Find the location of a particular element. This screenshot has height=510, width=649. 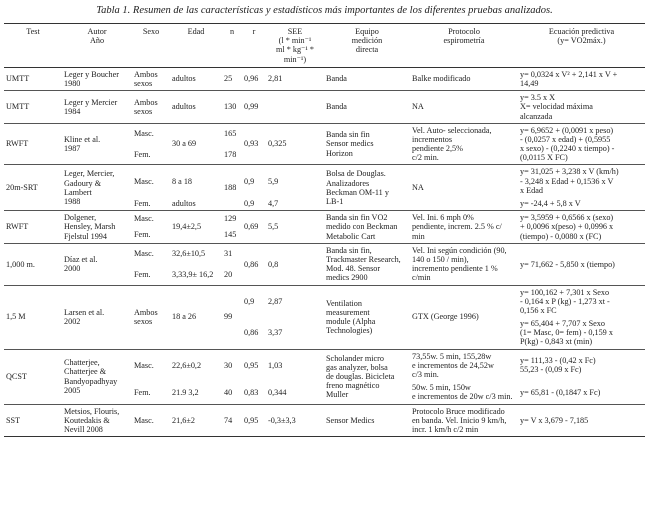

table-cell: 32,6±10,5 is located at coordinates (196, 253).